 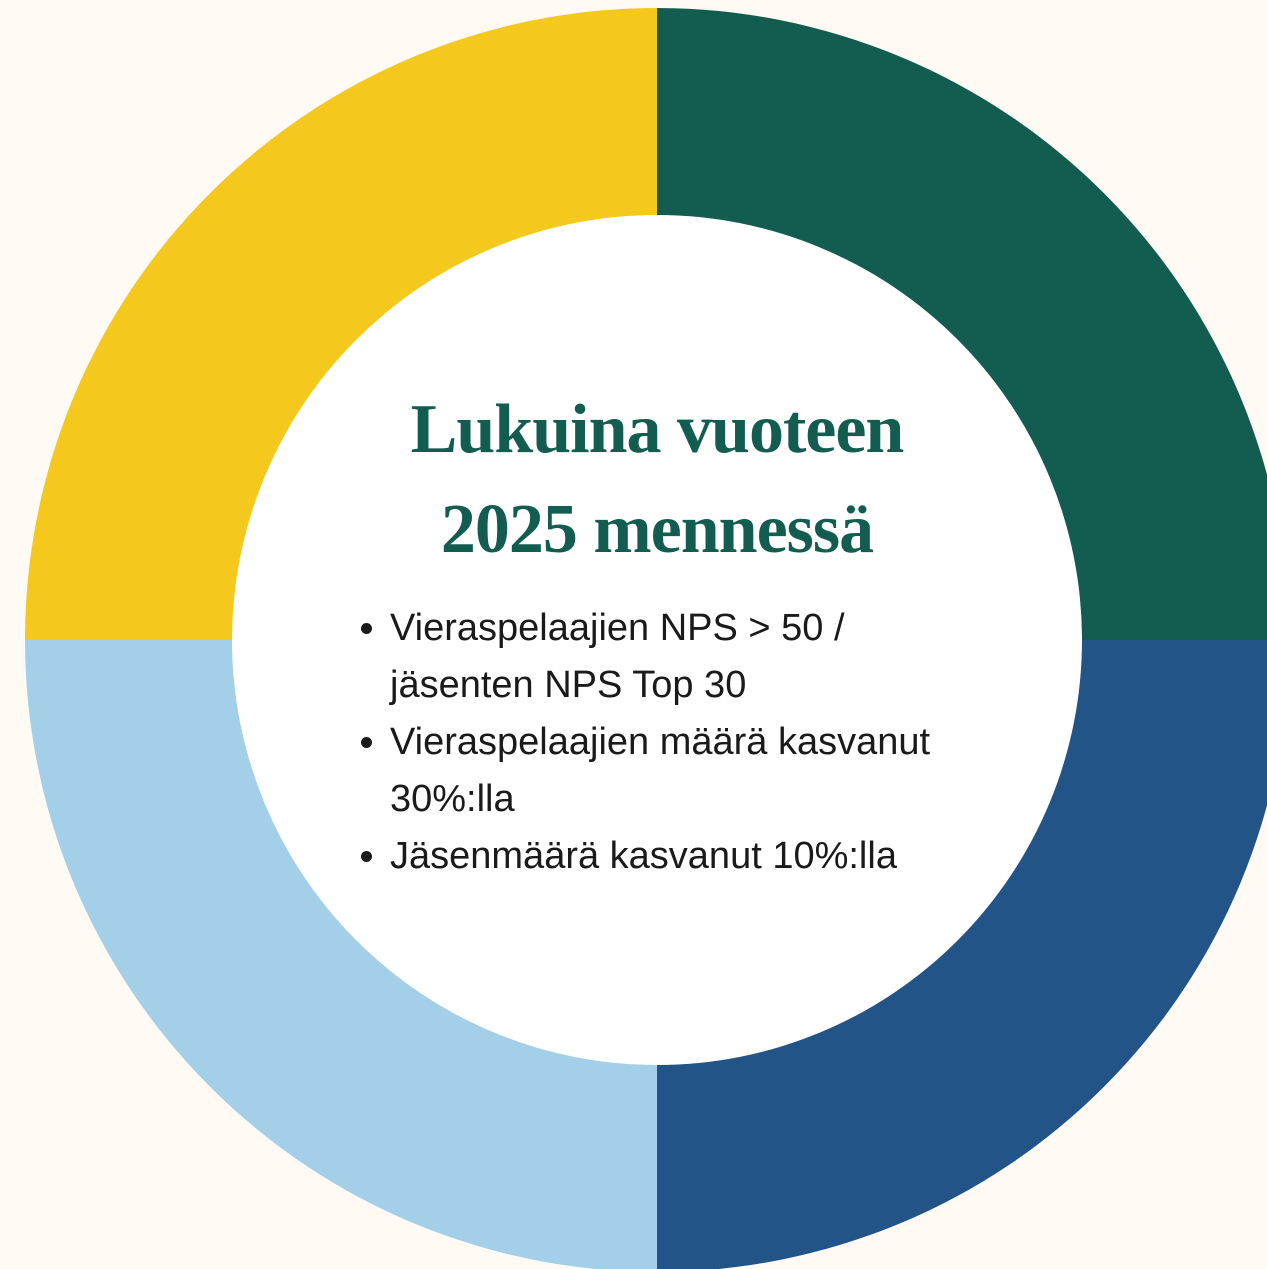 I want to click on bullet-item: Vieraspelaajien määrä kasvanut 30%:lla, so click(x=677, y=771).